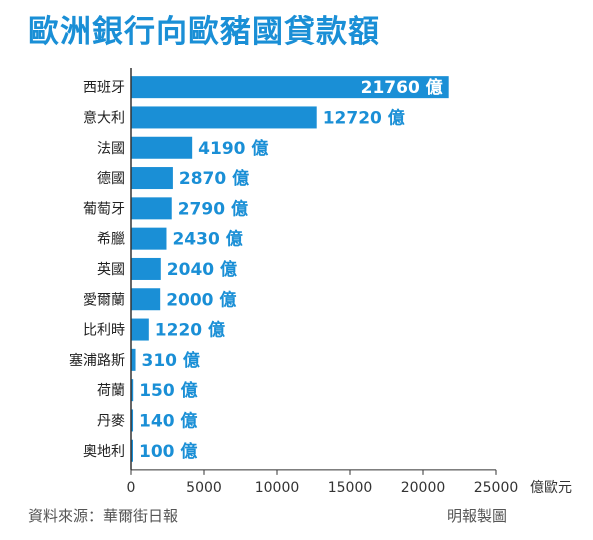 The height and width of the screenshot is (540, 593). What do you see at coordinates (204, 32) in the screenshot?
I see `chart-title: 歐洲銀行向歐豬國貸款額` at bounding box center [204, 32].